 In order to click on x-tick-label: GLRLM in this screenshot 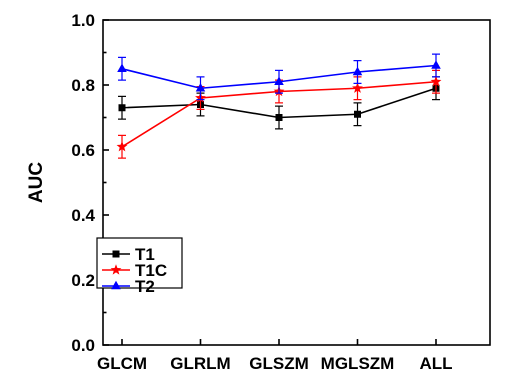, I will do `click(200, 362)`.